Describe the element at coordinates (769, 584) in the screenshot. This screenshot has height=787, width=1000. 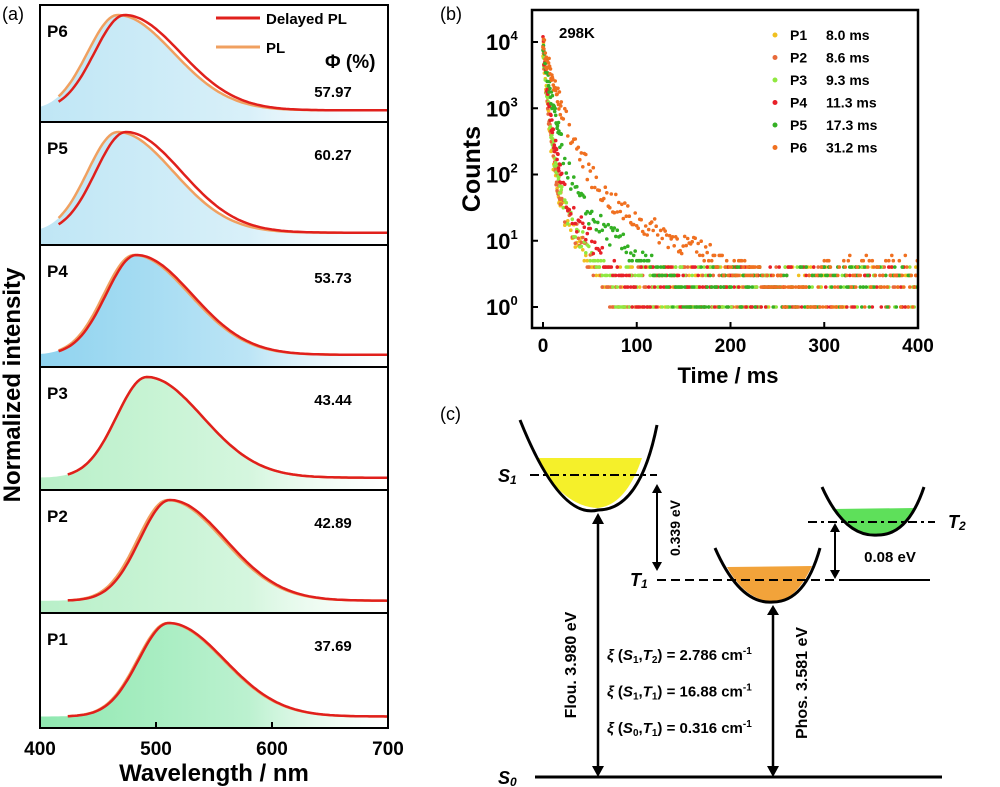
I see `t1-population-fill` at that location.